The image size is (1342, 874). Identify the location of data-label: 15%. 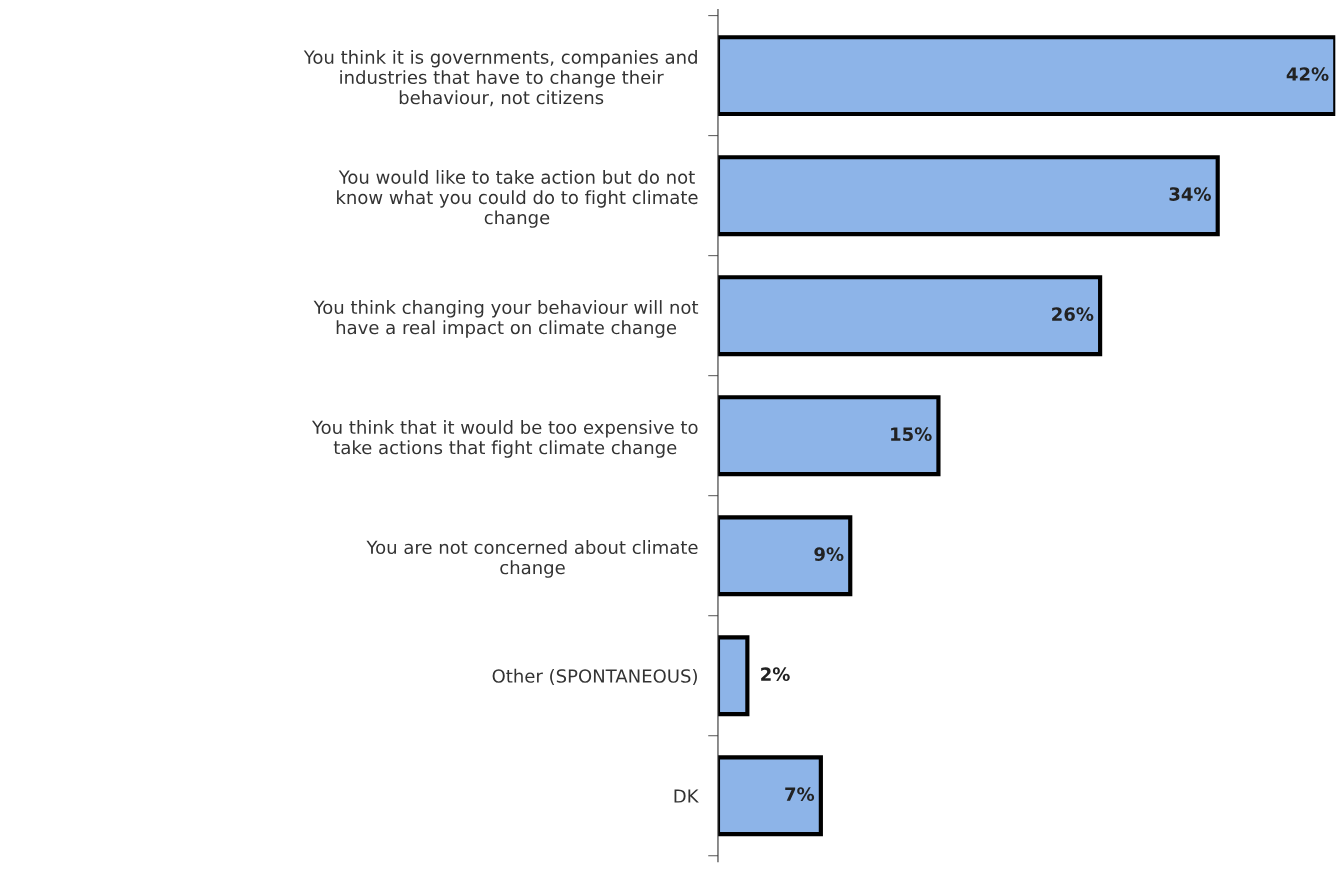
(911, 434).